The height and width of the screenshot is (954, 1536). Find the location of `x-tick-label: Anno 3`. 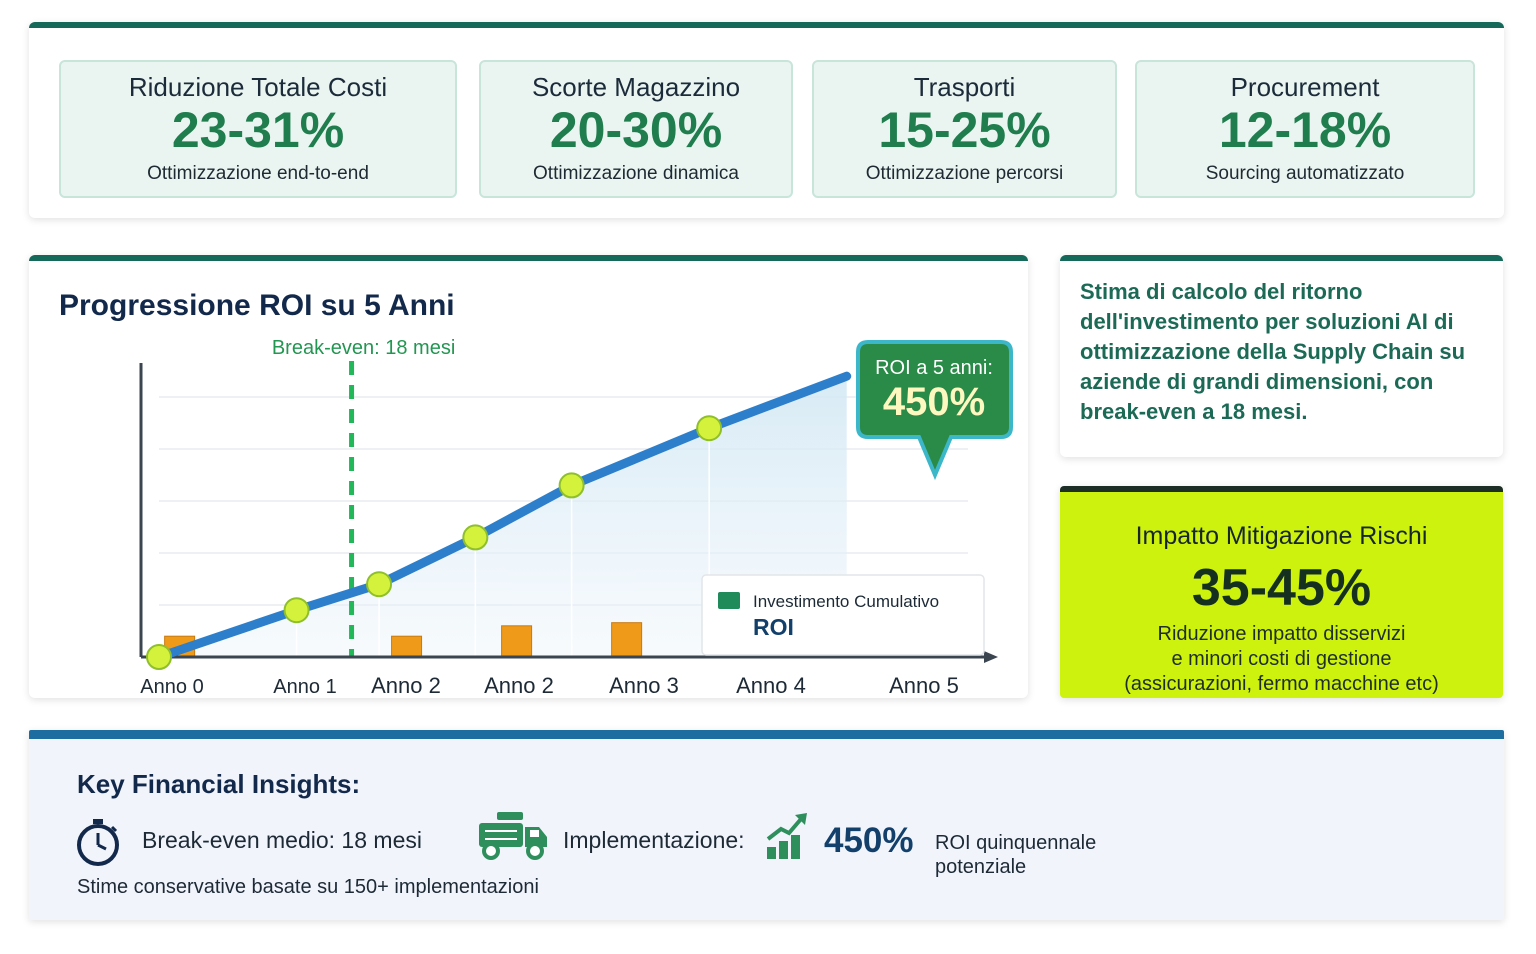

x-tick-label: Anno 3 is located at coordinates (644, 685).